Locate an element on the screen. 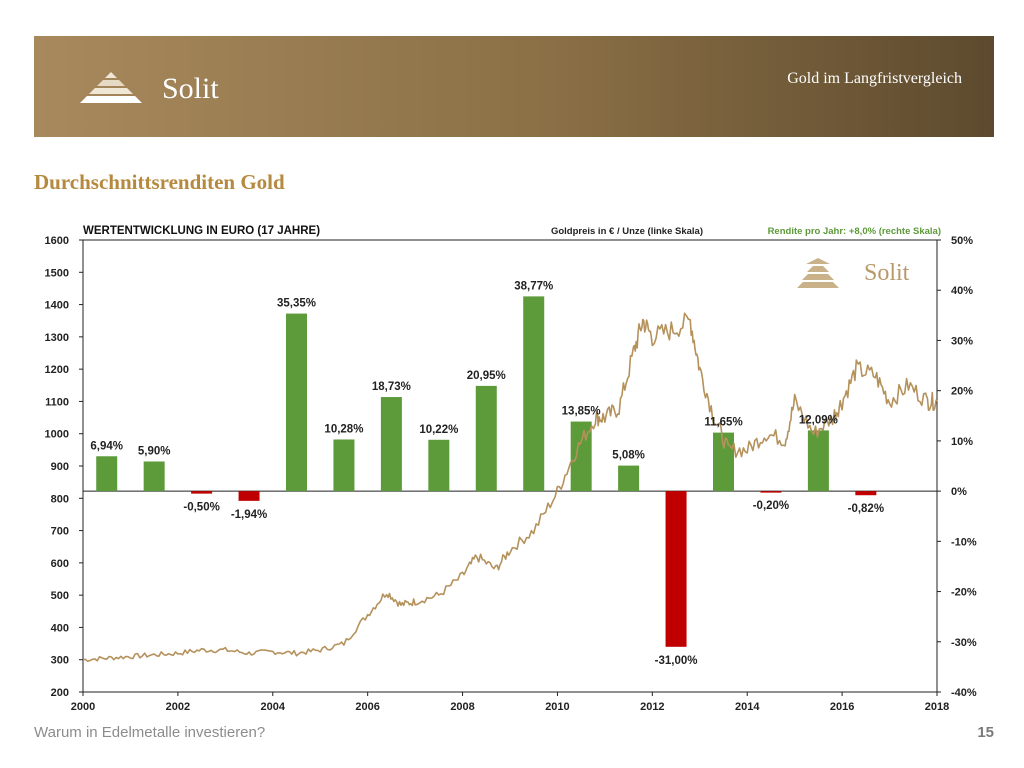 The image size is (1024, 768). left-axis-tick-label: 600 is located at coordinates (60, 564).